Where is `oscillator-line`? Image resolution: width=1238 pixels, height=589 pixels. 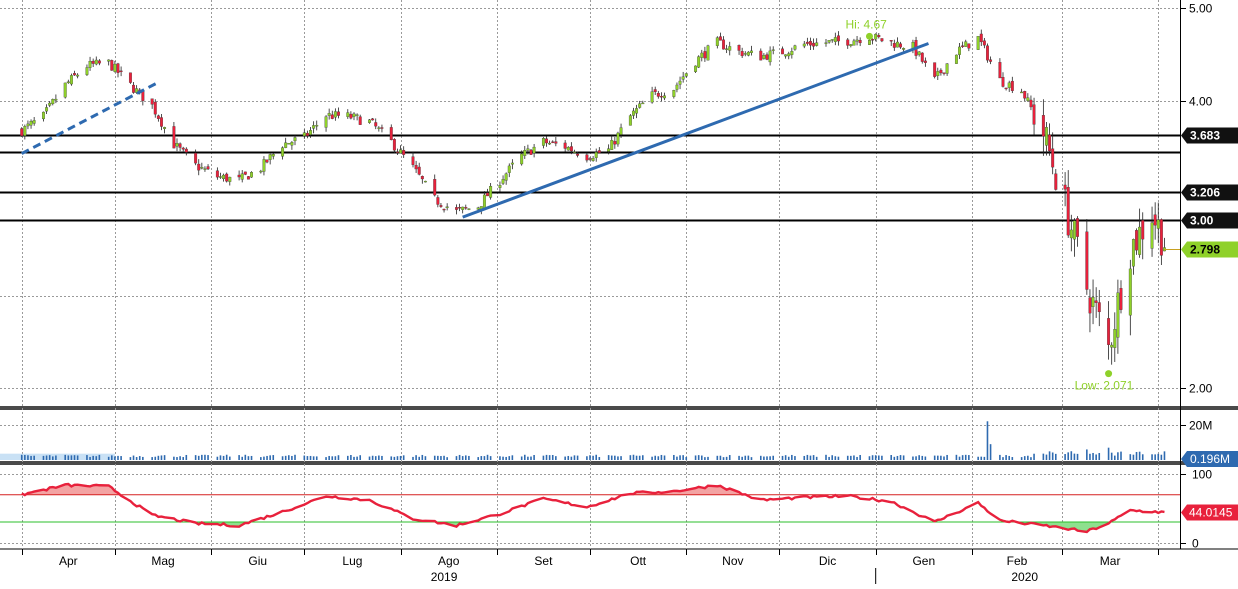 oscillator-line is located at coordinates (593, 508).